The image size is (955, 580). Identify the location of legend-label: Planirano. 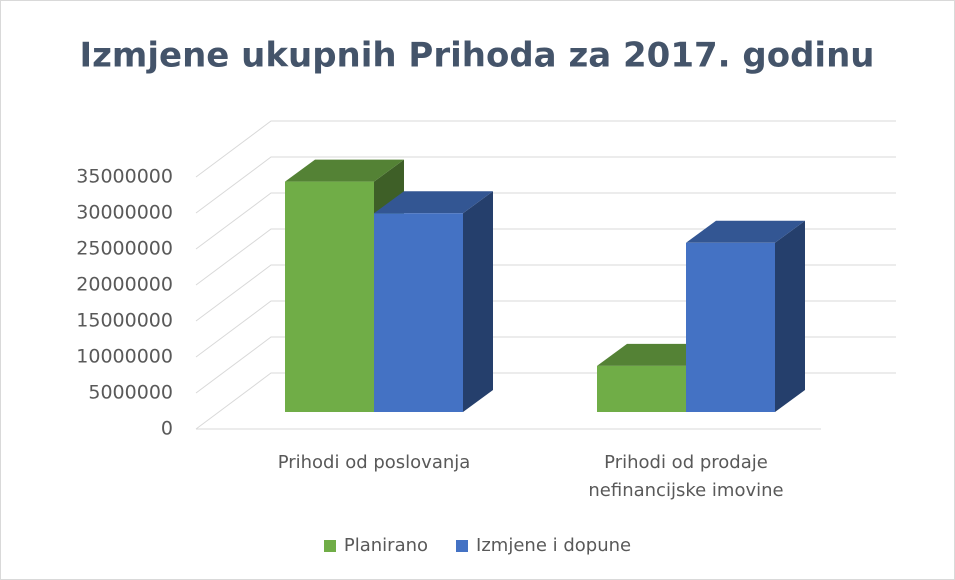
(386, 545).